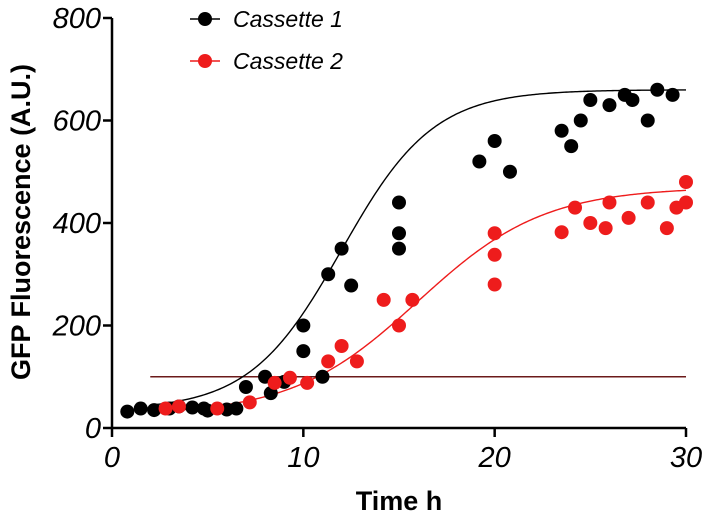  Describe the element at coordinates (288, 61) in the screenshot. I see `legend-label-cassette-2: Cassette 2` at that location.